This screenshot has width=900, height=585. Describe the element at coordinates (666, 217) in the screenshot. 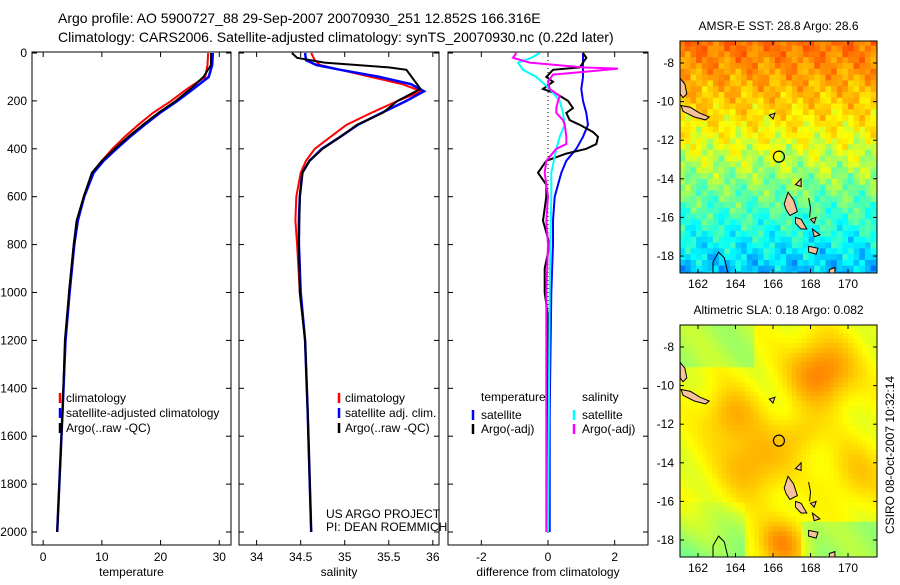

I see `y-tick-label: -16` at that location.